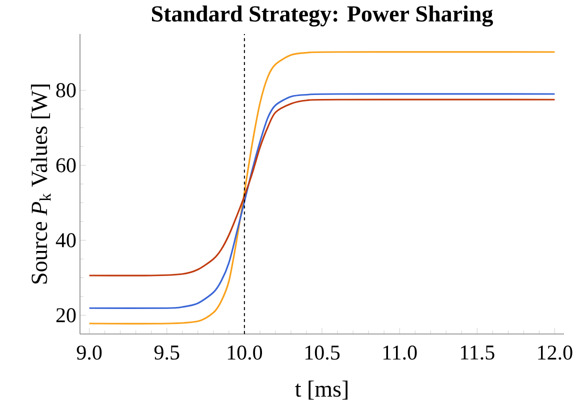 The image size is (579, 416). I want to click on x-tick-label: 10.0, so click(245, 353).